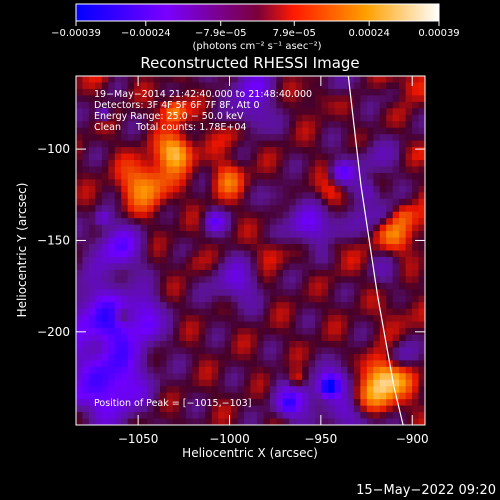 The height and width of the screenshot is (500, 500). What do you see at coordinates (138, 439) in the screenshot?
I see `x-tick-label: −1050` at bounding box center [138, 439].